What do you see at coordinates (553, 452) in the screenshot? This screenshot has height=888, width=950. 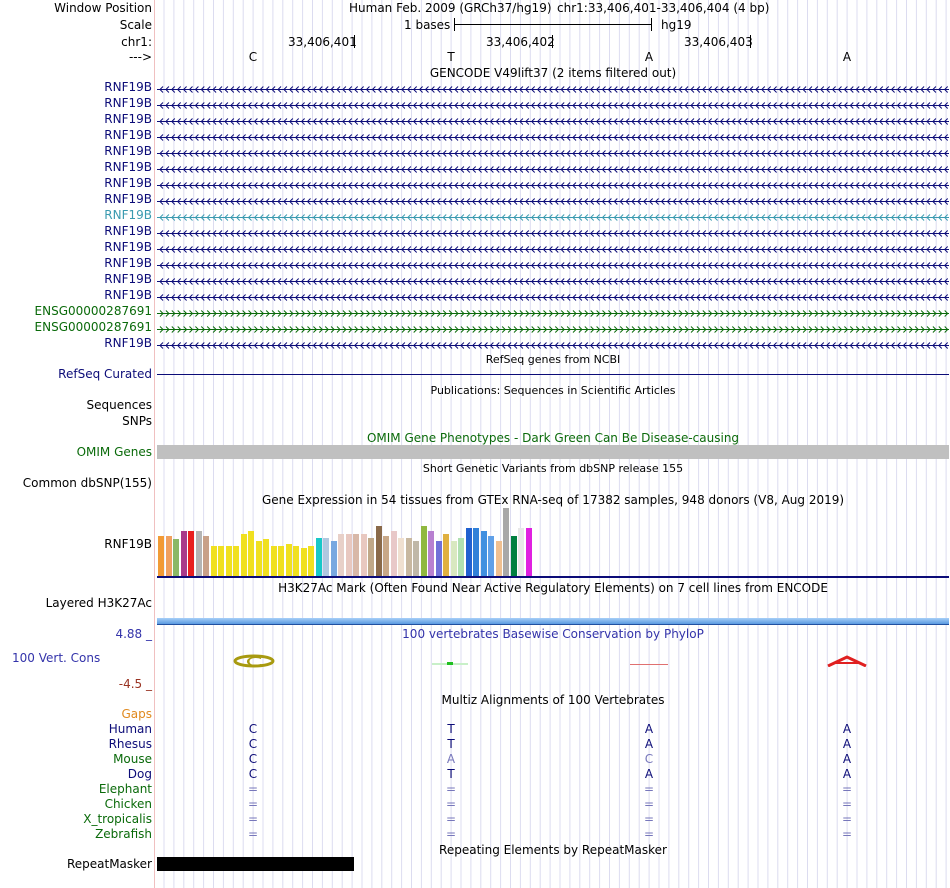 I see `omim-gene-bar` at bounding box center [553, 452].